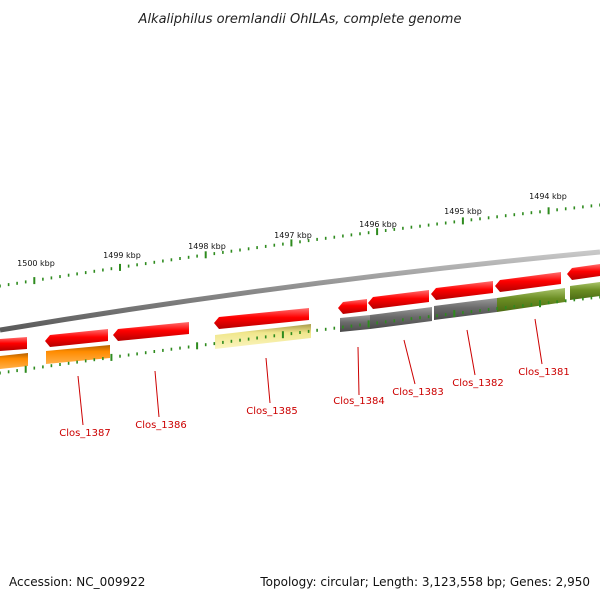  I want to click on inner-scale-ticks, so click(300, 335).